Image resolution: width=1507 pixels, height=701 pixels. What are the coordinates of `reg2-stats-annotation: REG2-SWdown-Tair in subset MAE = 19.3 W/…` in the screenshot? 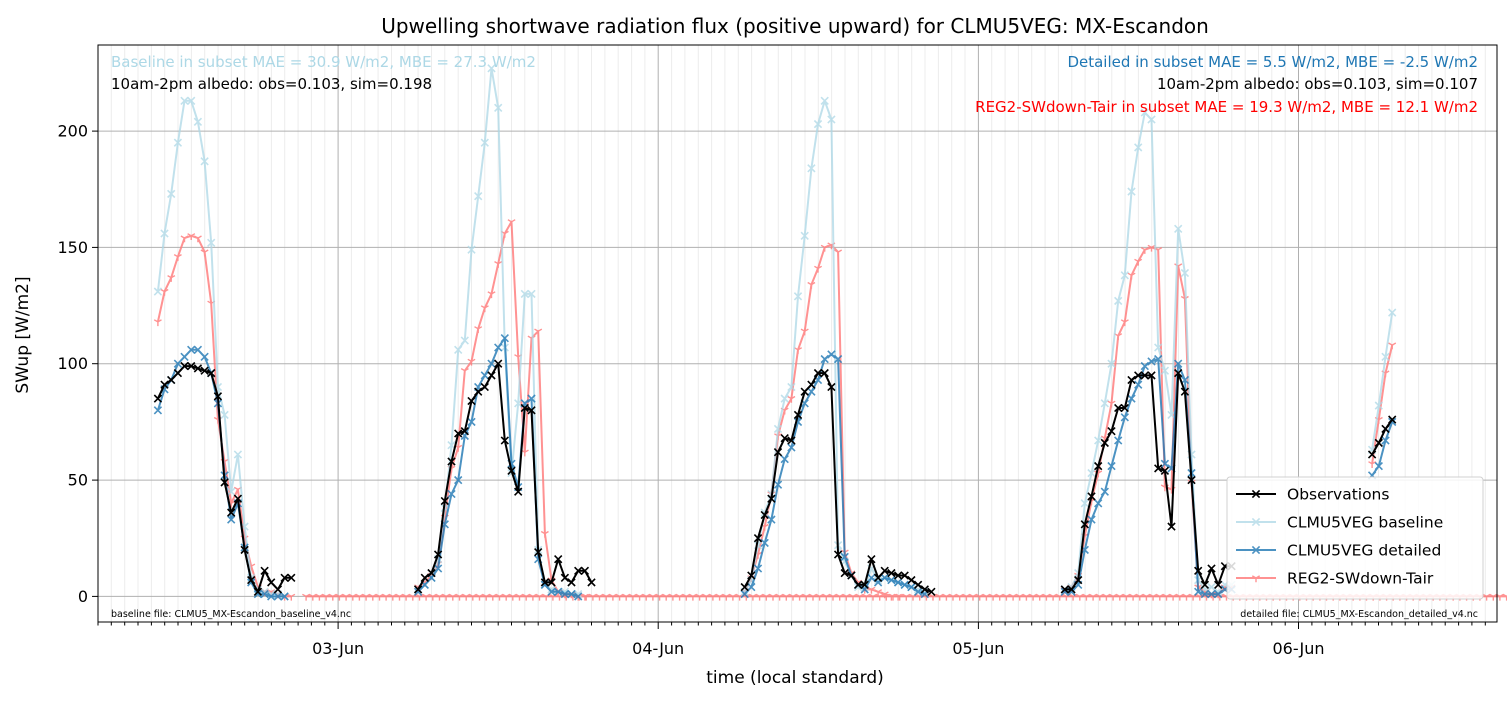 It's located at (1226, 107).